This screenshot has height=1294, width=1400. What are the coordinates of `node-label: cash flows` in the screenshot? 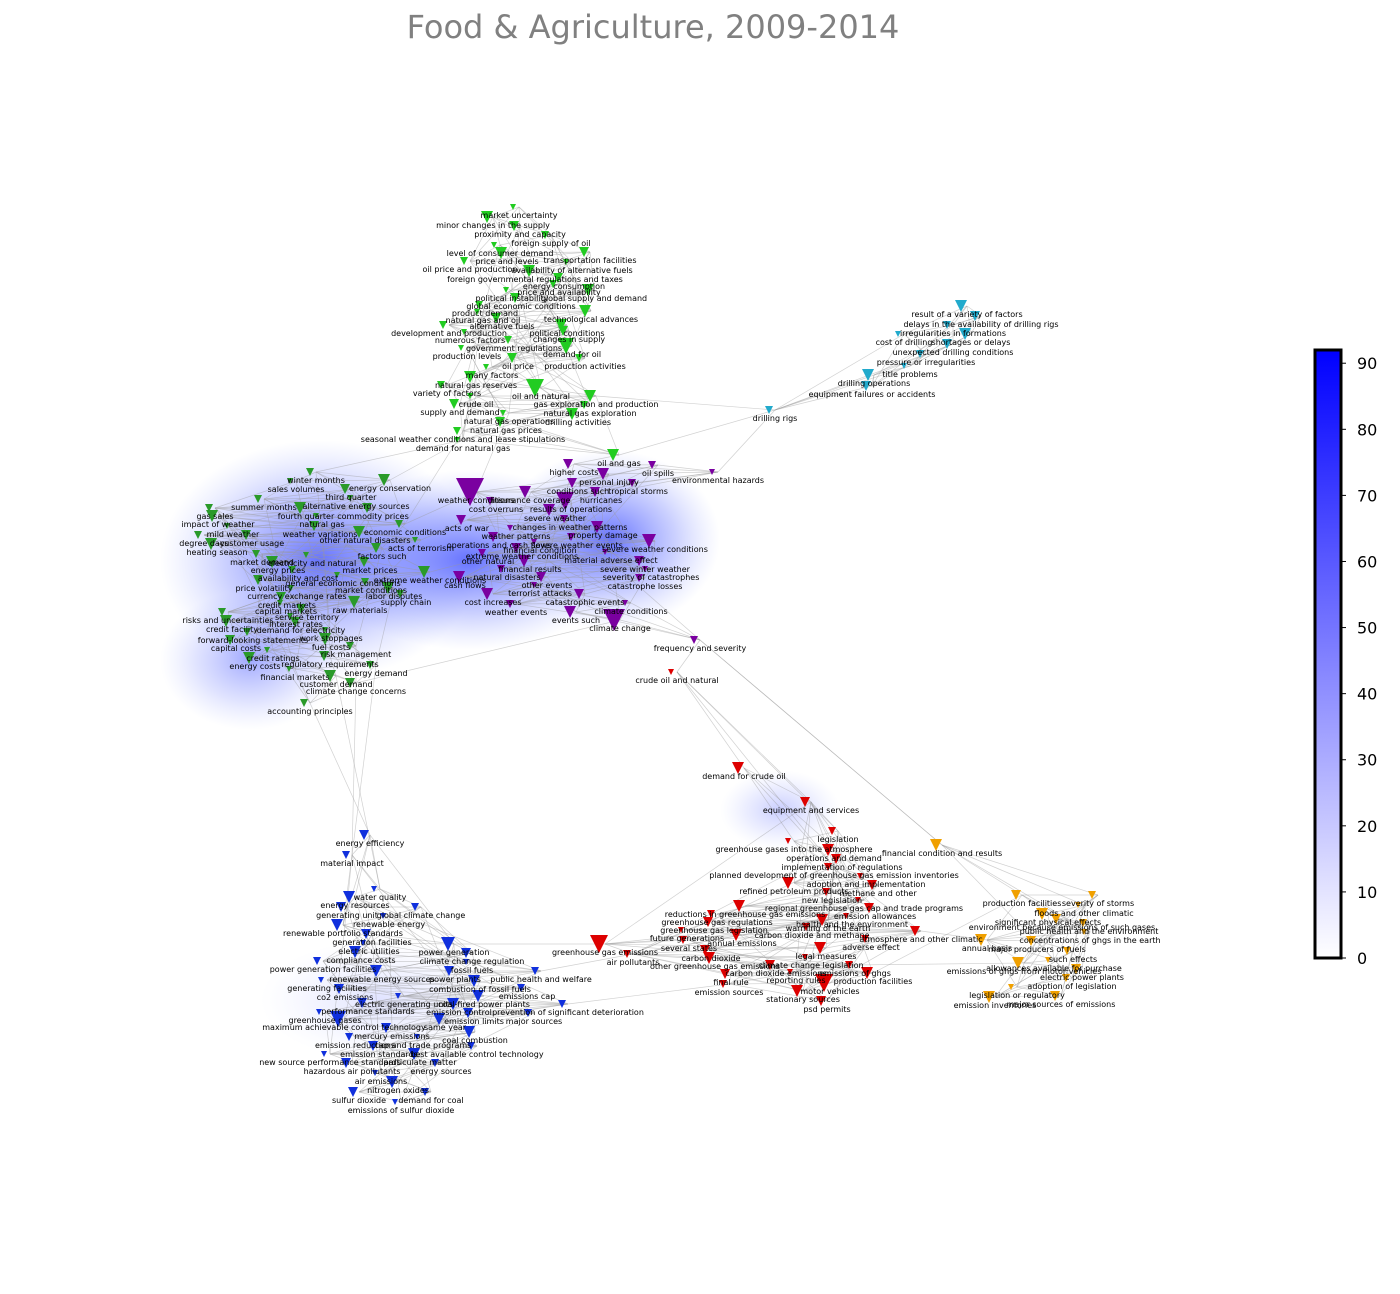 It's located at (465, 585).